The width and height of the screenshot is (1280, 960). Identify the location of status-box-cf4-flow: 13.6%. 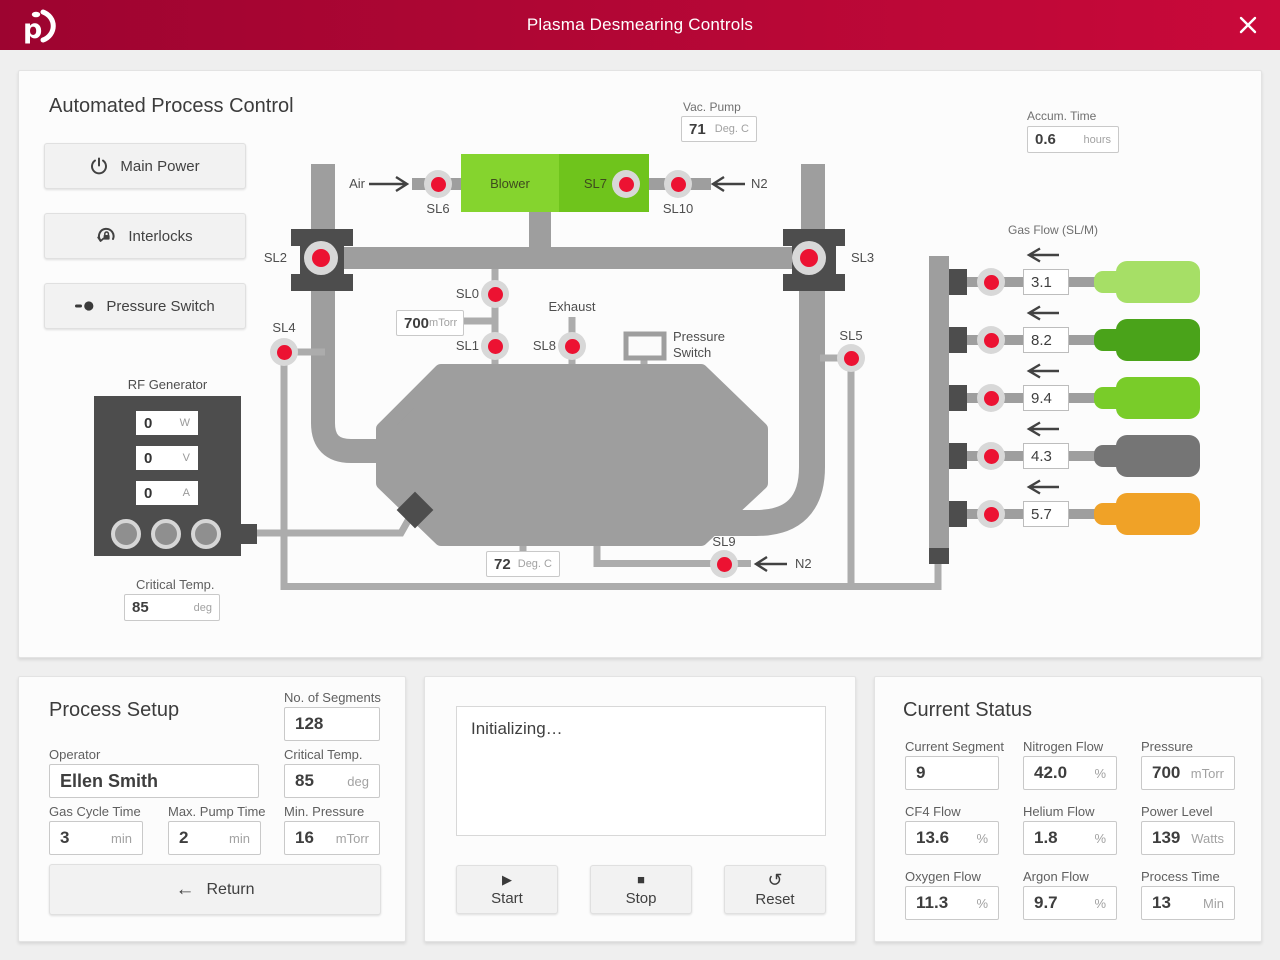
(952, 838).